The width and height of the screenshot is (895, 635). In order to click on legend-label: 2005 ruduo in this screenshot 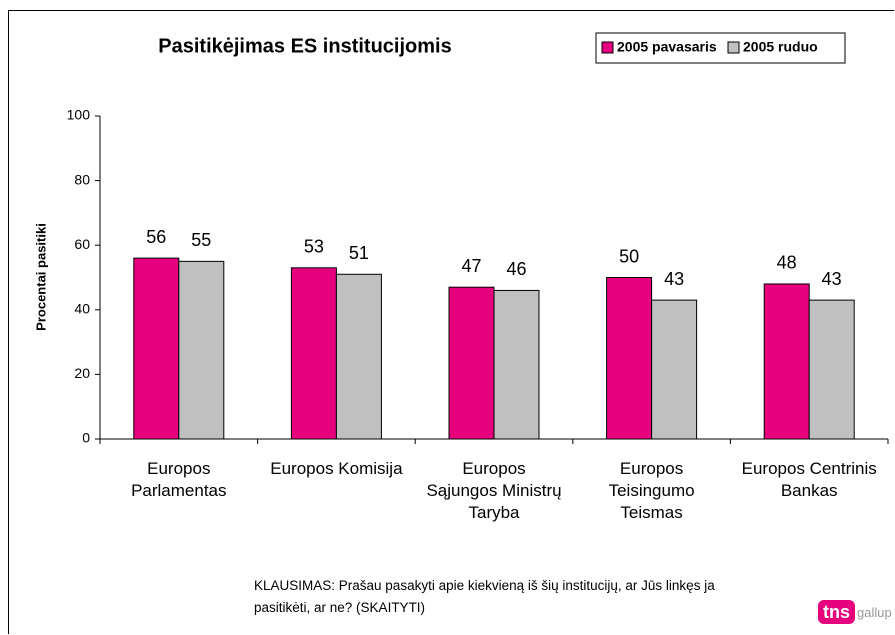, I will do `click(780, 47)`.